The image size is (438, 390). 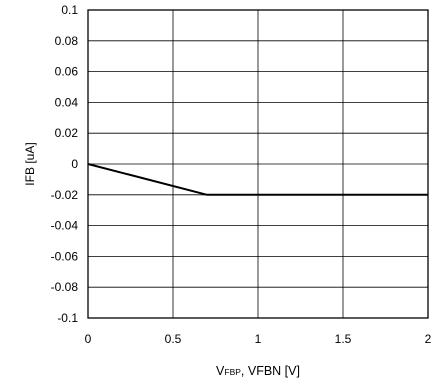 I want to click on series-layer, so click(x=257, y=179).